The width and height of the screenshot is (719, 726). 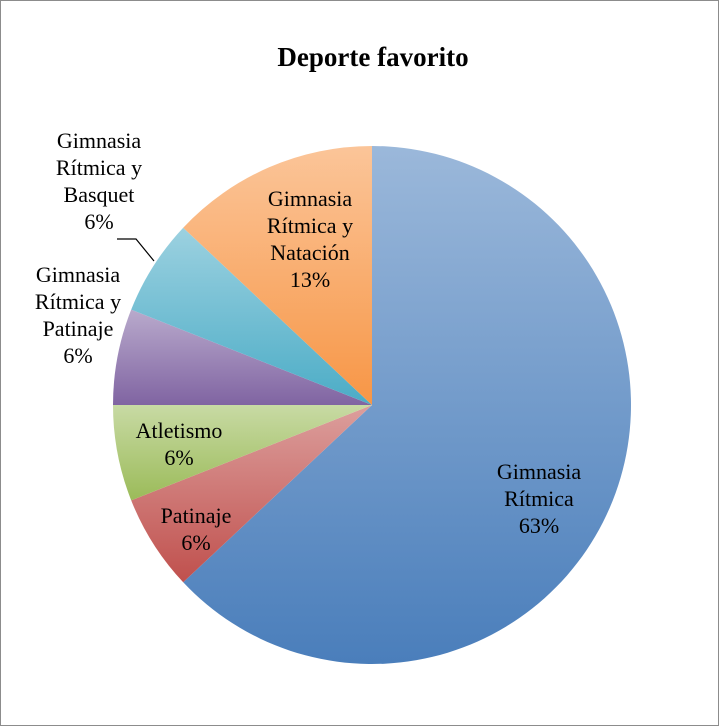 What do you see at coordinates (78, 315) in the screenshot?
I see `slice-label-3: Gimnasia Rítmica y Patinaje 6%` at bounding box center [78, 315].